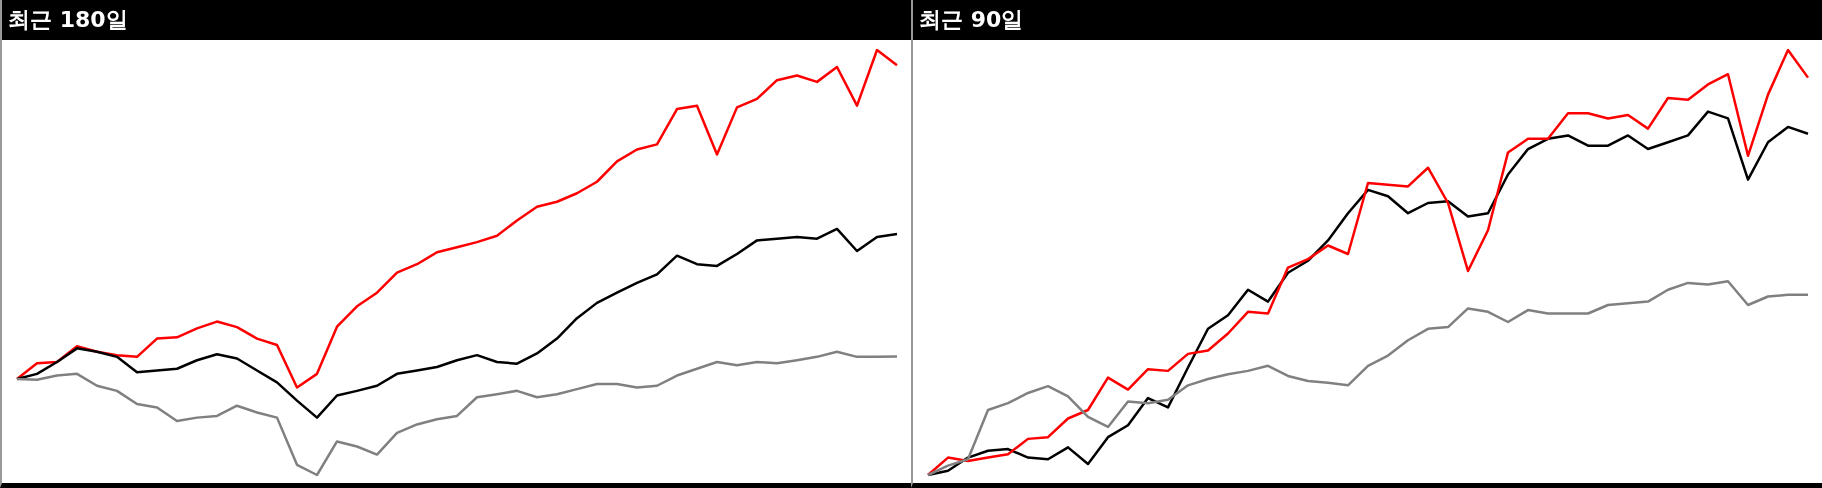  What do you see at coordinates (456, 20) in the screenshot?
I see `chart-title: 최근 180일` at bounding box center [456, 20].